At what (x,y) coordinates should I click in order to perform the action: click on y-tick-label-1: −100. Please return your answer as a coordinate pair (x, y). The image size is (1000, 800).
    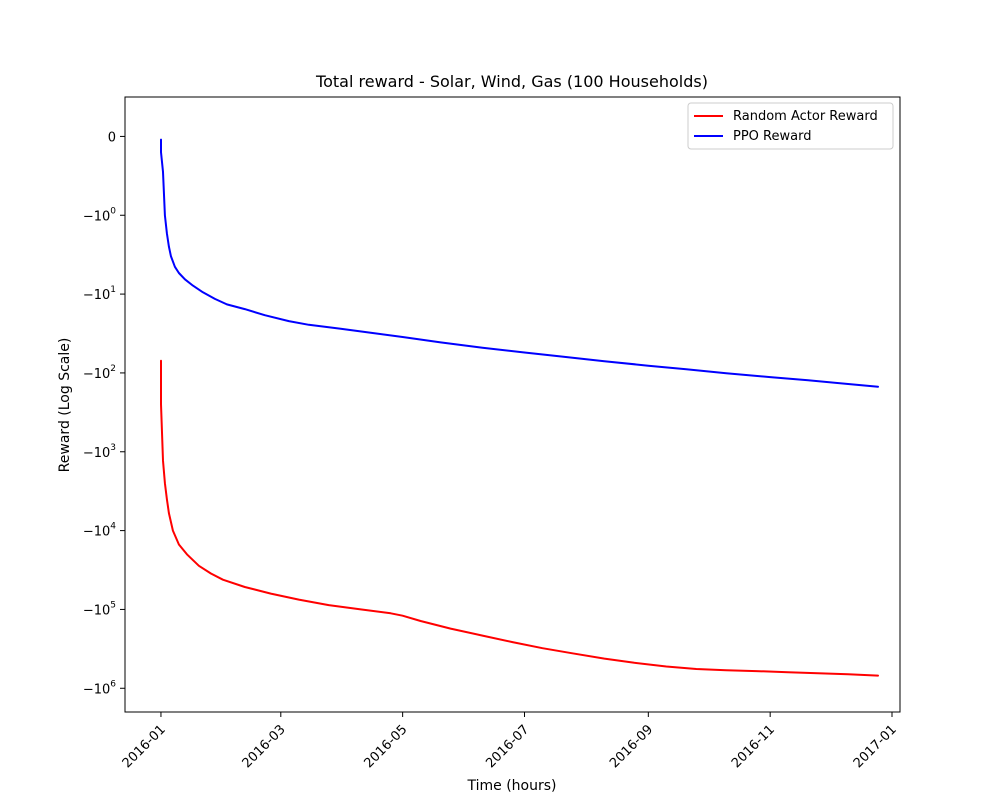
    Looking at the image, I should click on (99, 215).